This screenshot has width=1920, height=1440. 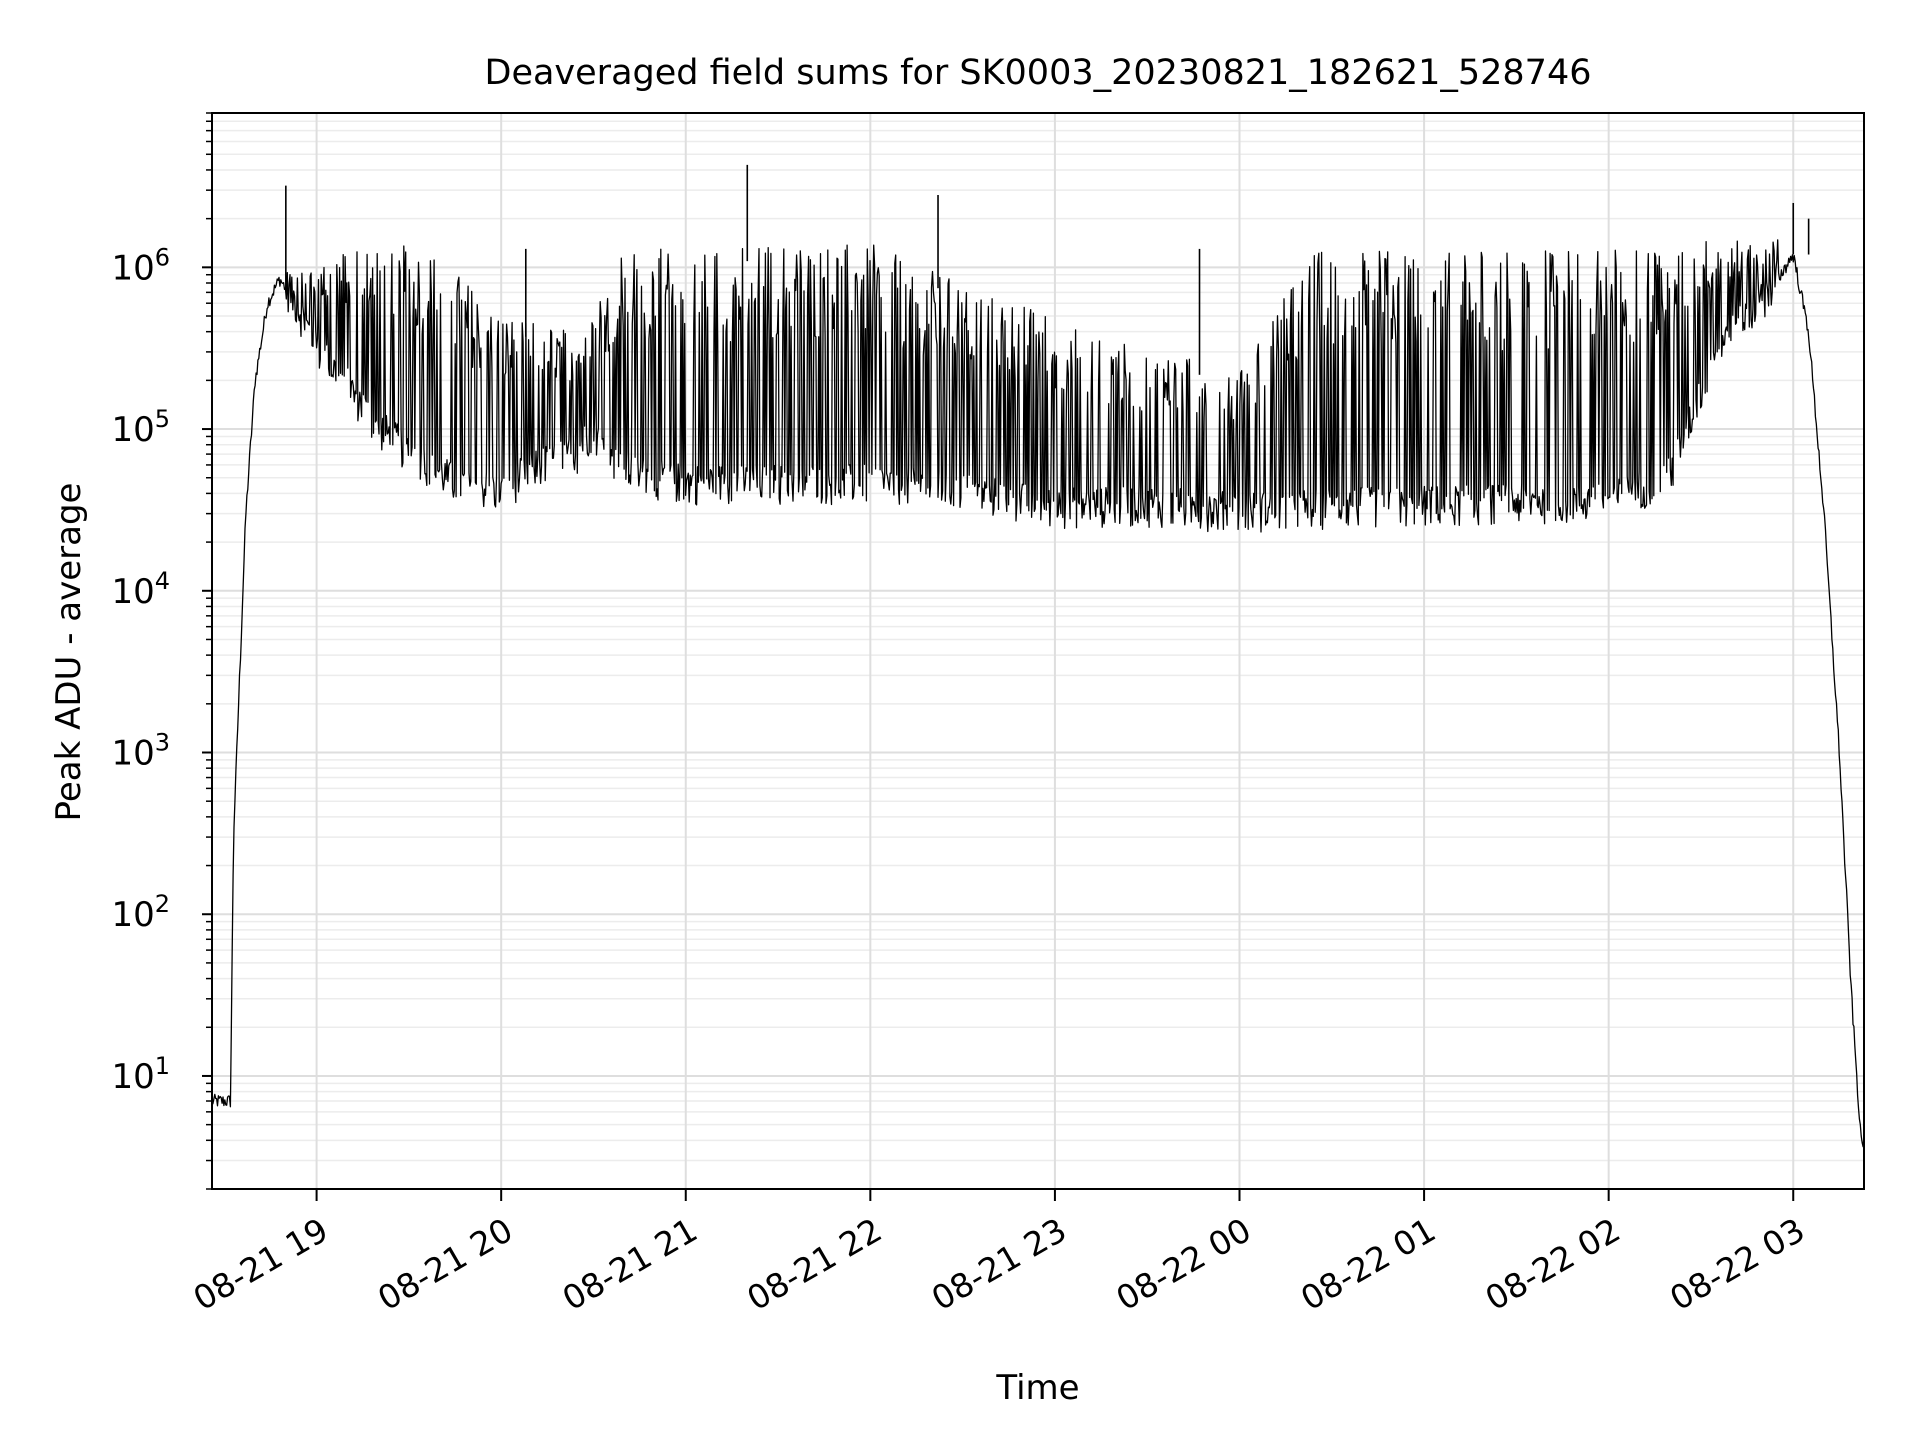 I want to click on y-tick-label: 10⁶, so click(x=140, y=265).